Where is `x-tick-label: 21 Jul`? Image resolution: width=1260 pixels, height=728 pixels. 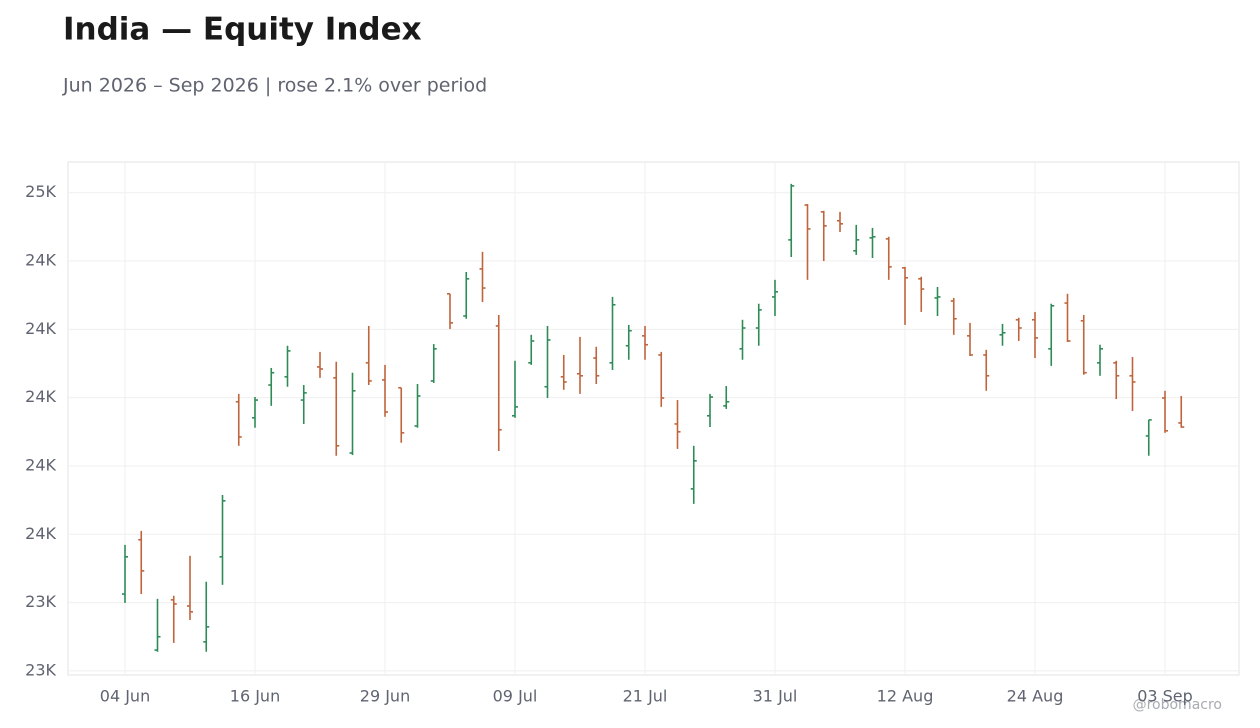
x-tick-label: 21 Jul is located at coordinates (645, 696).